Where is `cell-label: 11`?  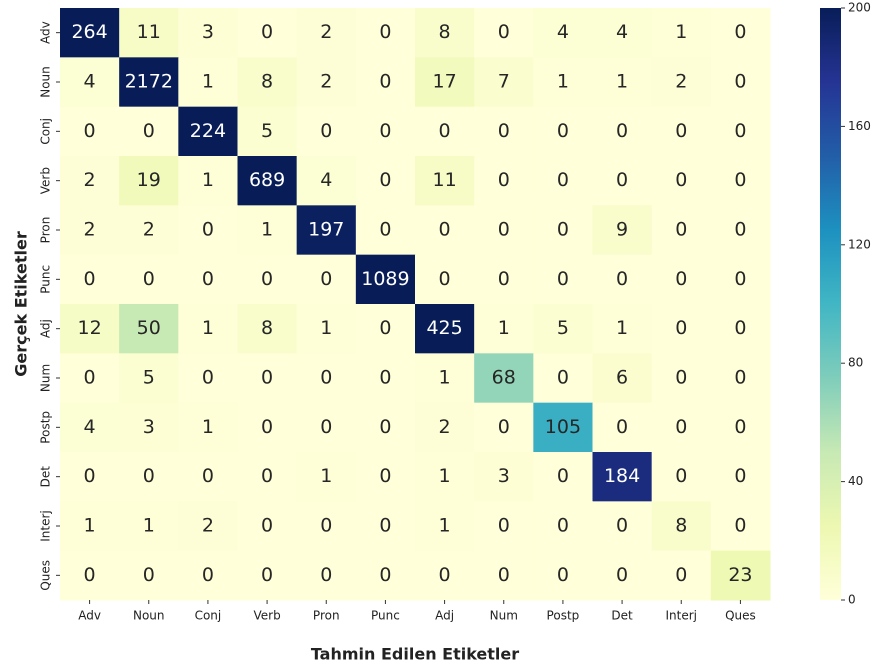
cell-label: 11 is located at coordinates (149, 32).